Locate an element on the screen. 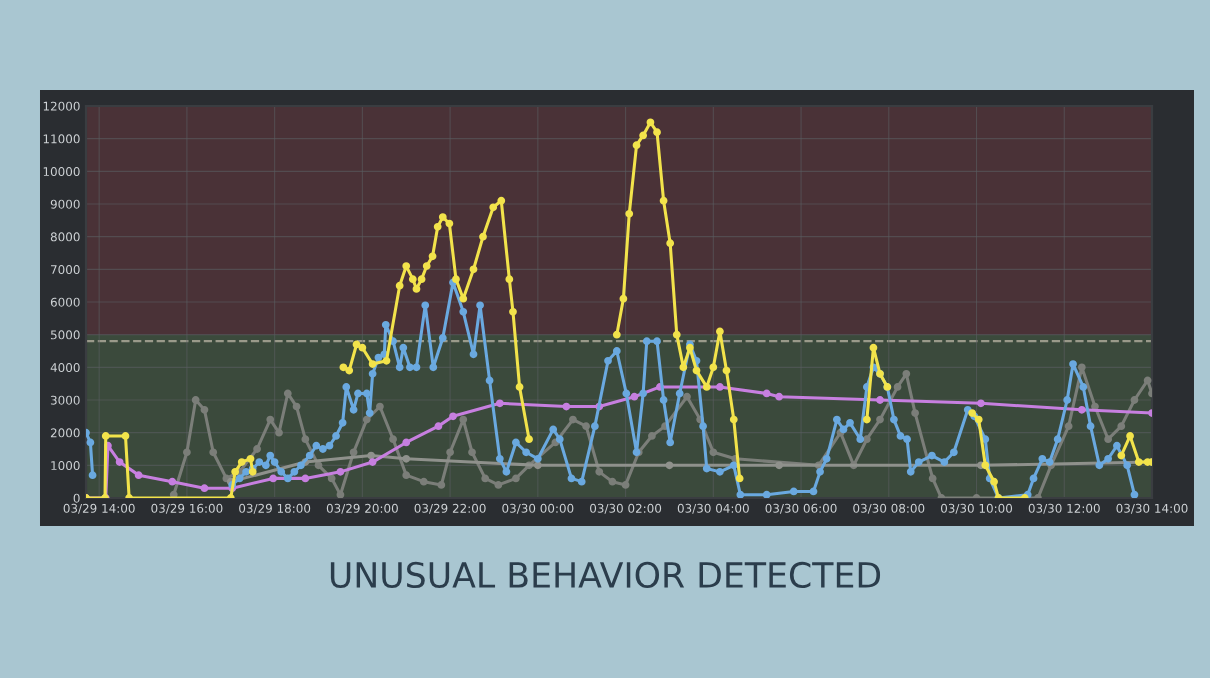  text: UNUSUAL BEHAVIOR DETECTED is located at coordinates (605, 575).